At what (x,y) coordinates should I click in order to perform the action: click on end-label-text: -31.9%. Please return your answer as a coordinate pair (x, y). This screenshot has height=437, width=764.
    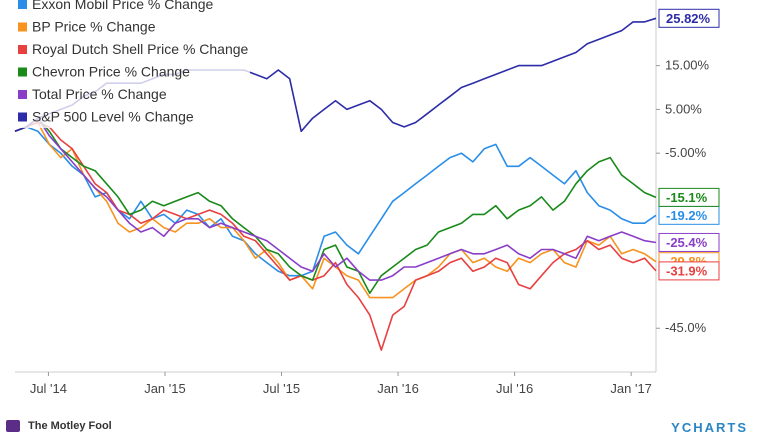
    Looking at the image, I should click on (687, 270).